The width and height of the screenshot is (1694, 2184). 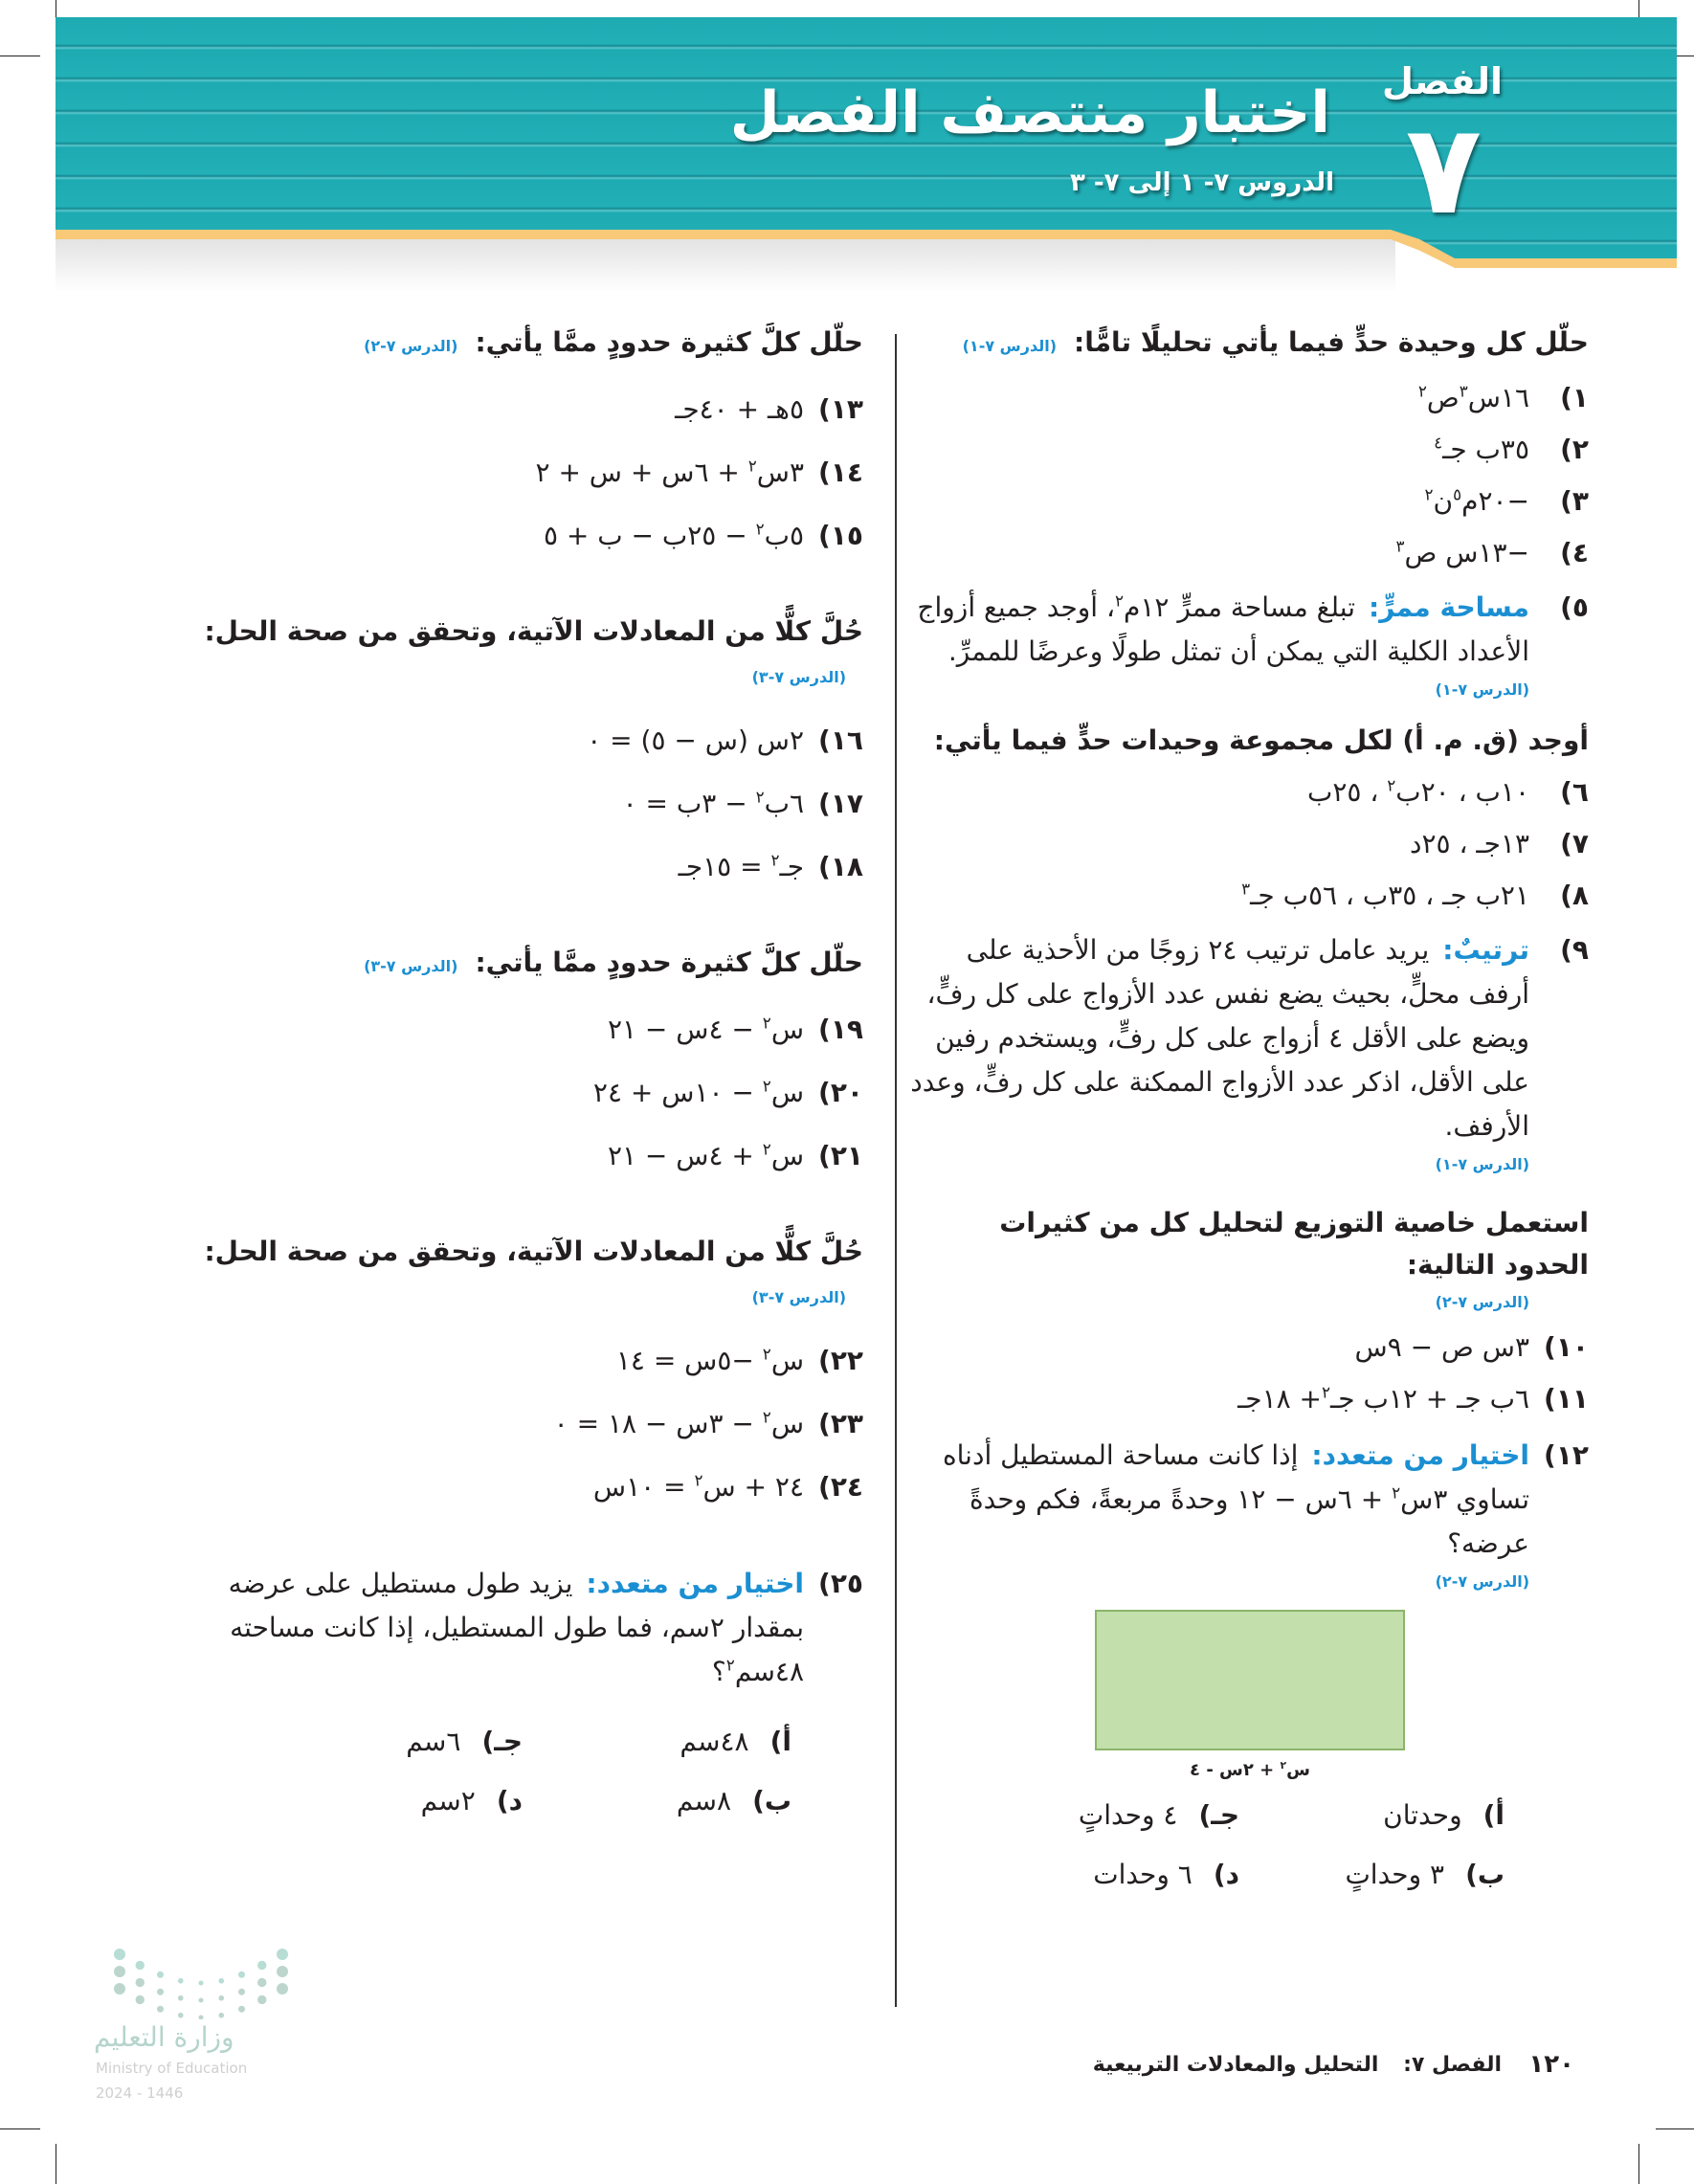 What do you see at coordinates (1347, 792) in the screenshot?
I see `expr-text: ، ٢٥ب` at bounding box center [1347, 792].